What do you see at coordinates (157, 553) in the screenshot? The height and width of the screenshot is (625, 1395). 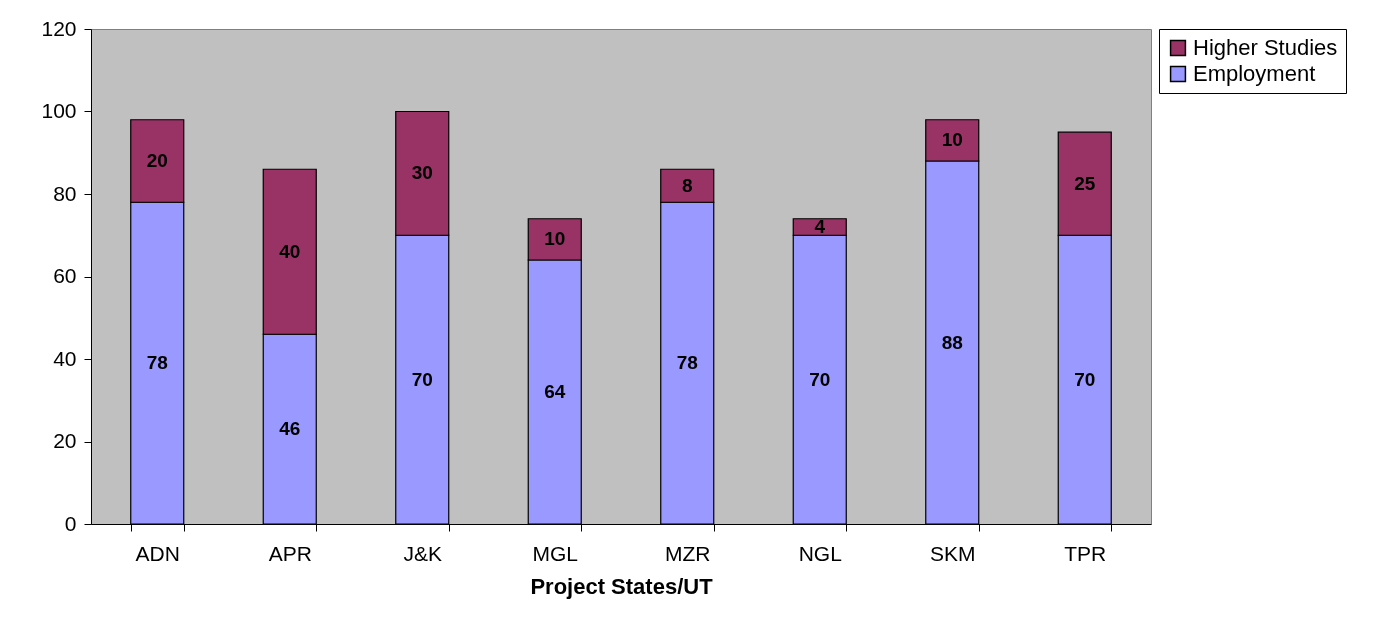 I see `x-tick-label: ADN` at bounding box center [157, 553].